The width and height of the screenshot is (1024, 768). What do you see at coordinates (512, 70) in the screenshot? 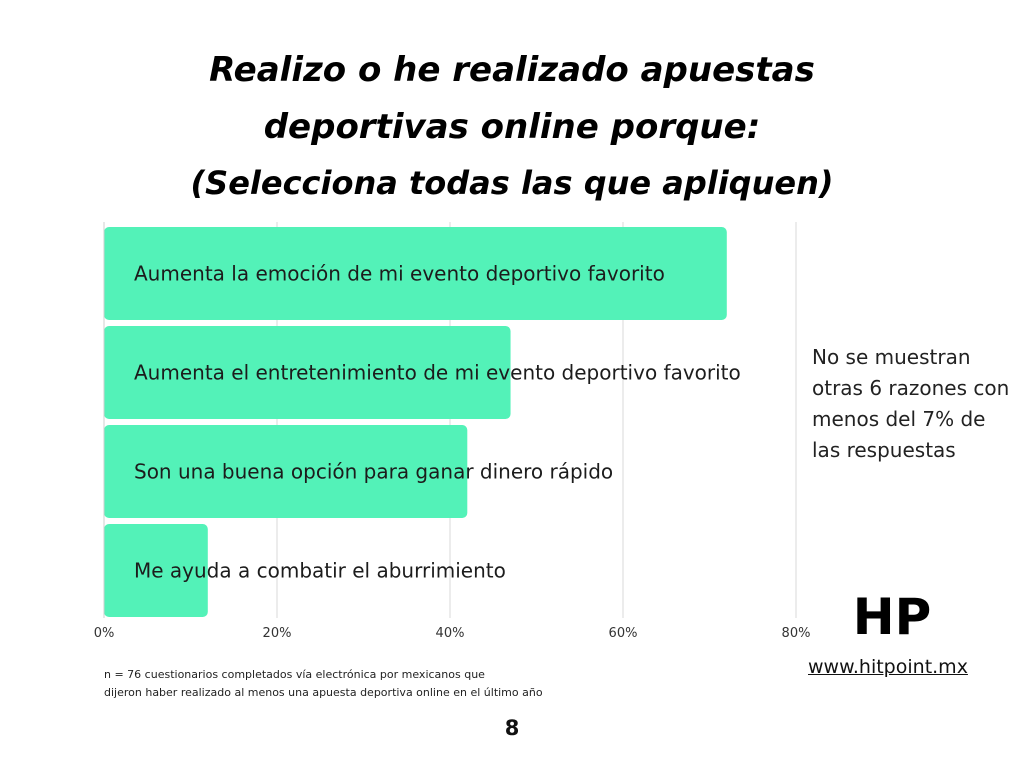
I see `chart-title-line-1: Realizo o he realizado apuestas` at bounding box center [512, 70].